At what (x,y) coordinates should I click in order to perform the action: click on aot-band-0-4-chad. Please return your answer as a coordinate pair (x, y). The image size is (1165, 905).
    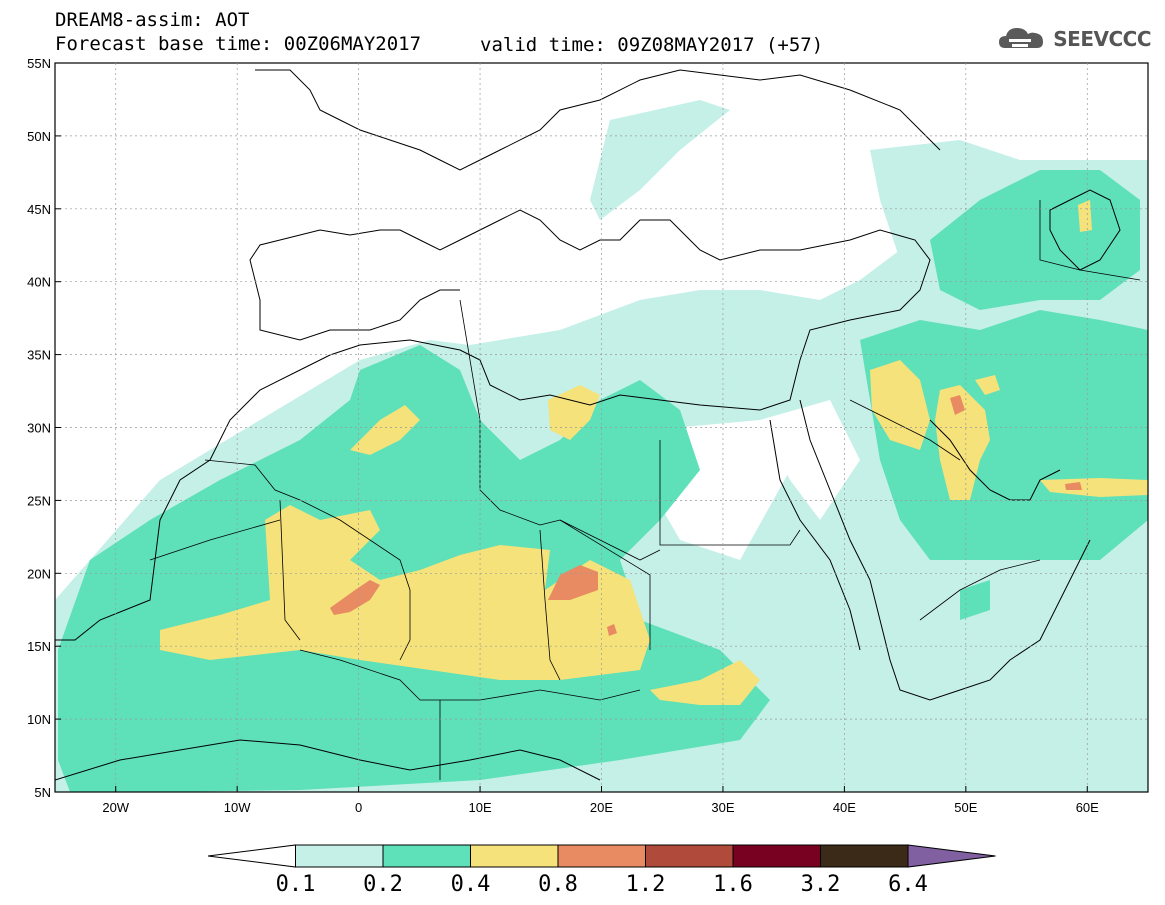
    Looking at the image, I should click on (705, 682).